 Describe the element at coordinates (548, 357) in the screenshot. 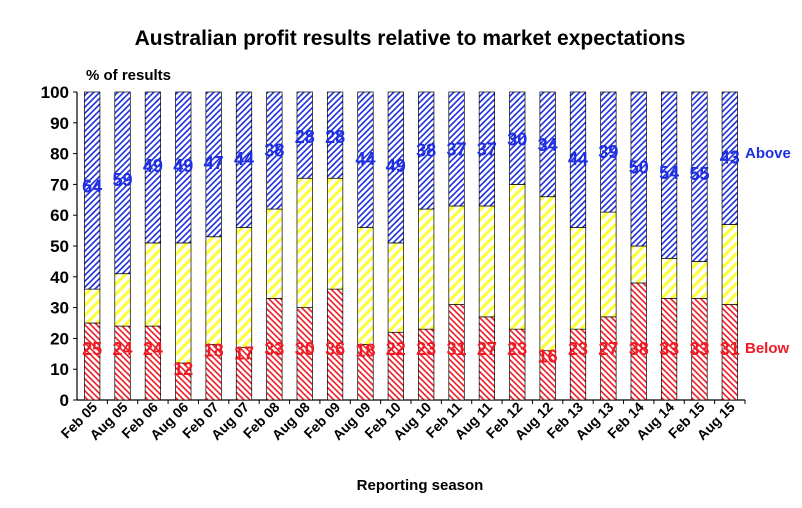

I see `below-value-label: 16` at that location.